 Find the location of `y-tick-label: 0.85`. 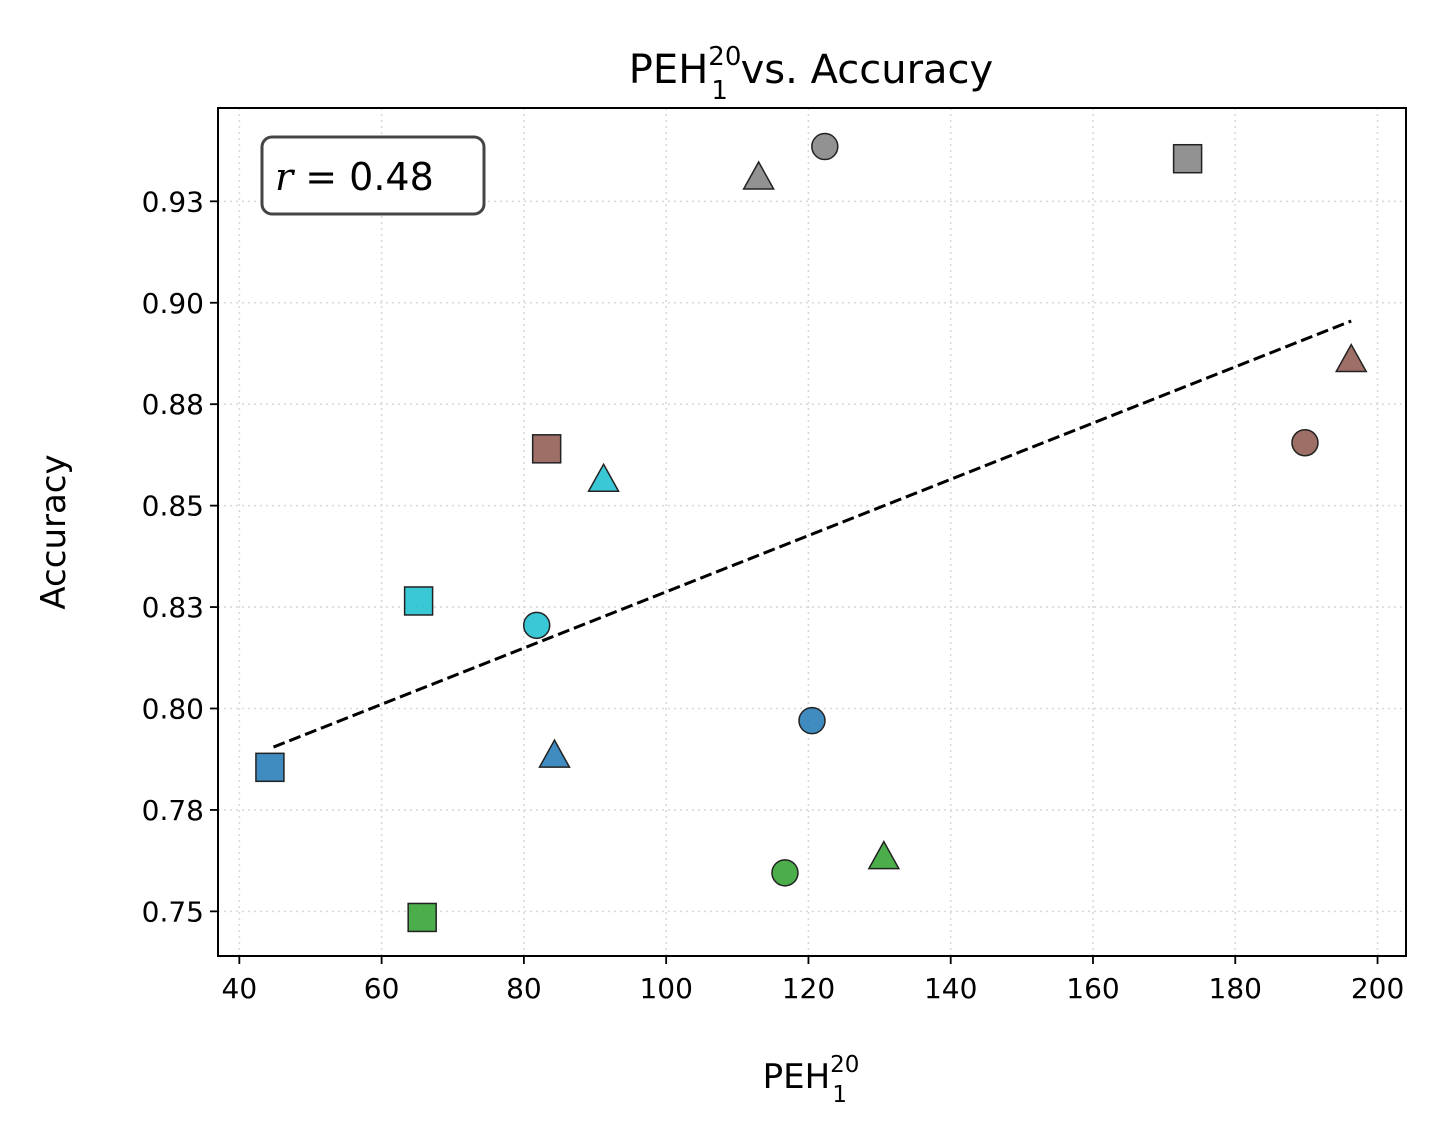

y-tick-label: 0.85 is located at coordinates (173, 506).